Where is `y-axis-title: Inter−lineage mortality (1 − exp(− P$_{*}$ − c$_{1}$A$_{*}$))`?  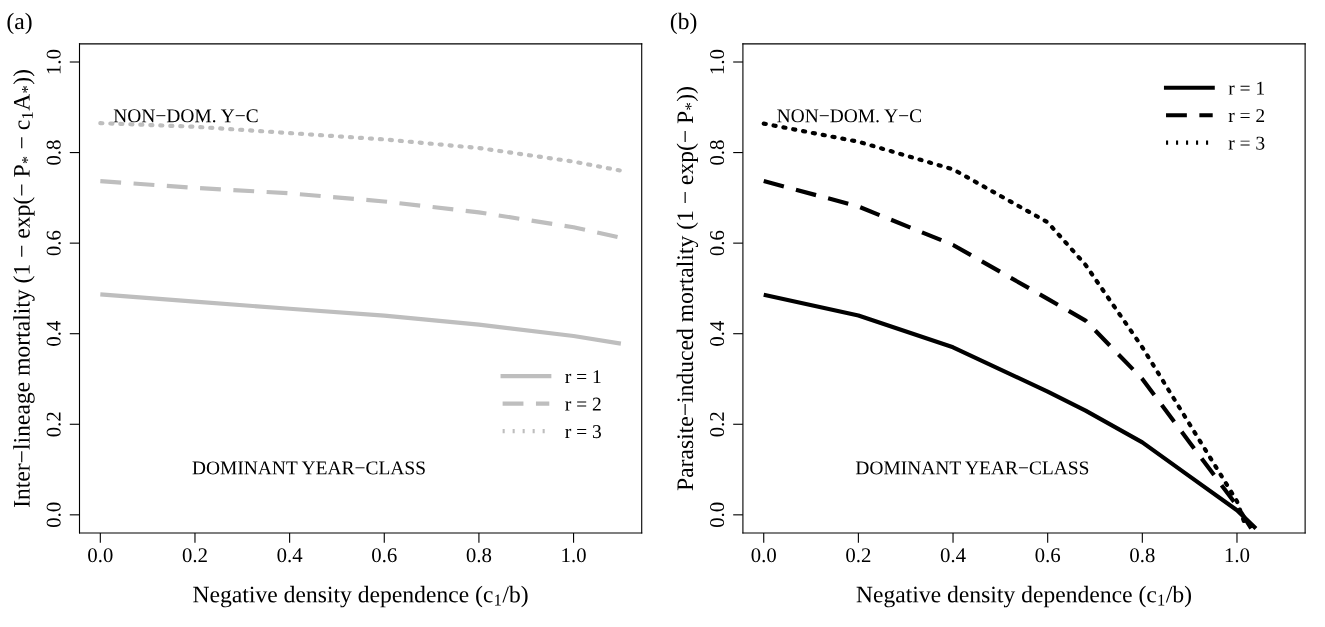
y-axis-title: Inter−lineage mortality (1 − exp(− P$_{*}$ − c$_{1}$A$_{*}$)) is located at coordinates (24, 289).